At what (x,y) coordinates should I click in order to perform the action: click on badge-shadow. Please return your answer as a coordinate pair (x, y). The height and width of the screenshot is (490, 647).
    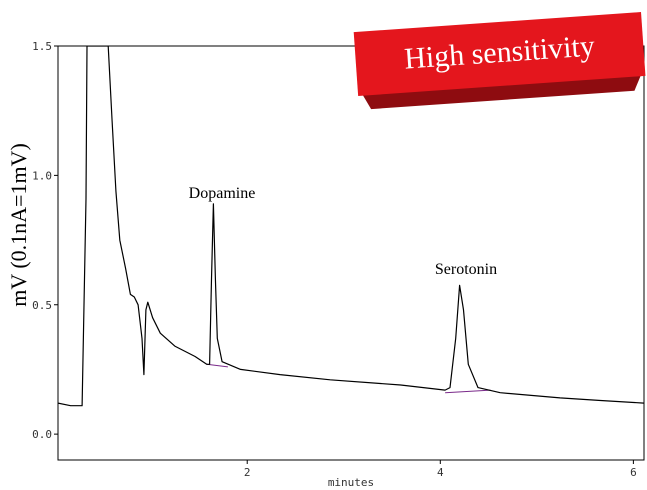
    Looking at the image, I should click on (502, 92).